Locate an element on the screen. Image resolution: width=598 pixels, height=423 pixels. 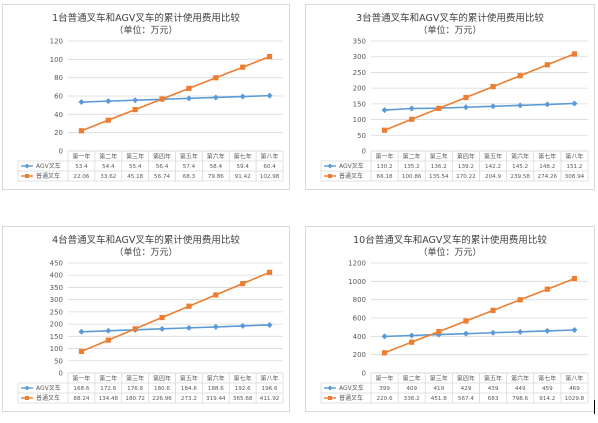
y-tick-label: 80 is located at coordinates (58, 78).